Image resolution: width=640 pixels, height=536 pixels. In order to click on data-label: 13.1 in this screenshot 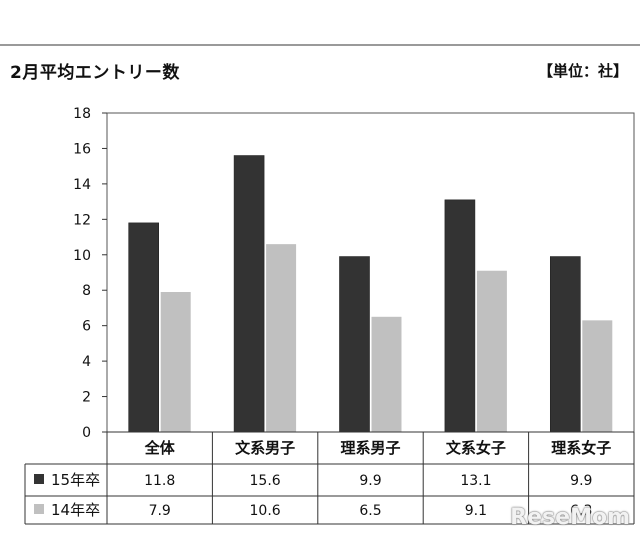, I will do `click(475, 481)`.